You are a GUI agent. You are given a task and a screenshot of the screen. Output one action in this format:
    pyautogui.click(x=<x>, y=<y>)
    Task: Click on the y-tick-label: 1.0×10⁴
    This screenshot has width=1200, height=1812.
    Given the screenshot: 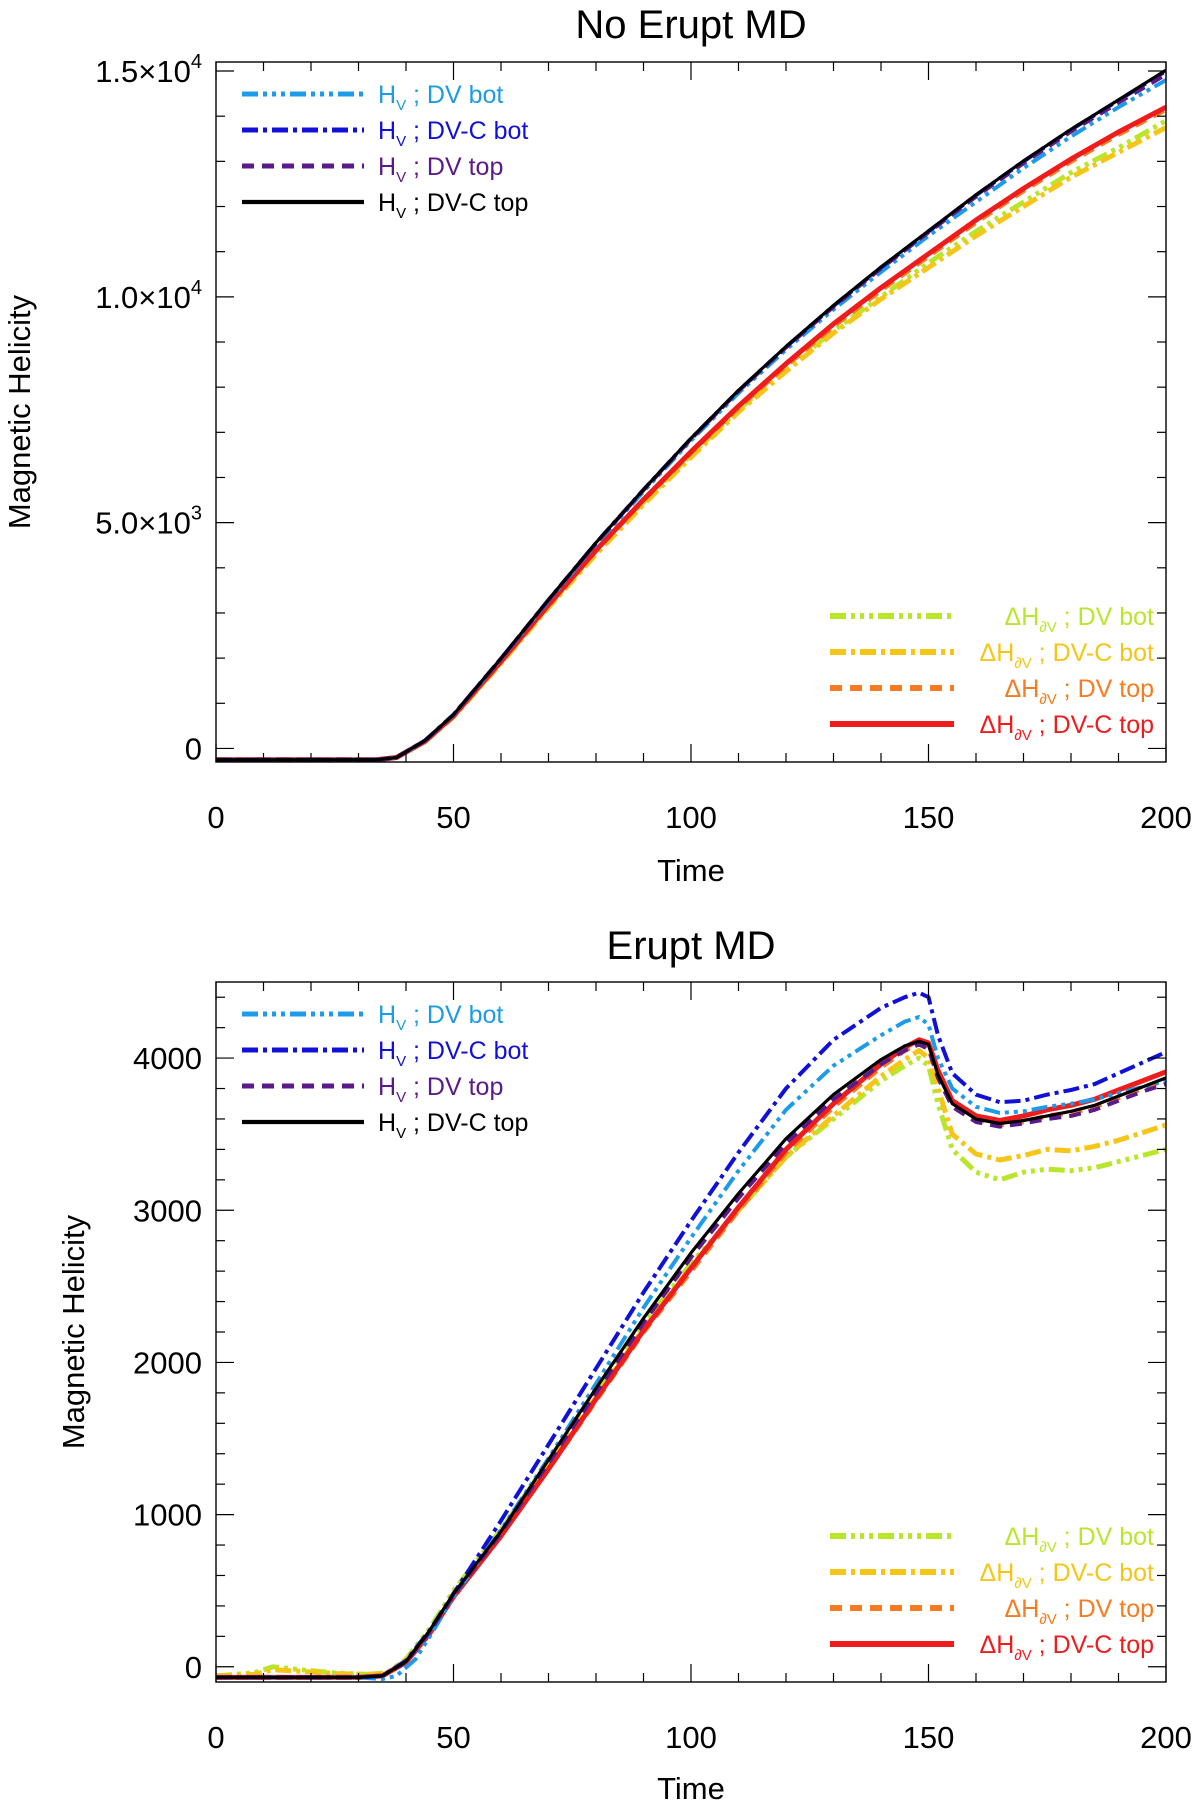 What is the action you would take?
    pyautogui.click(x=148, y=296)
    